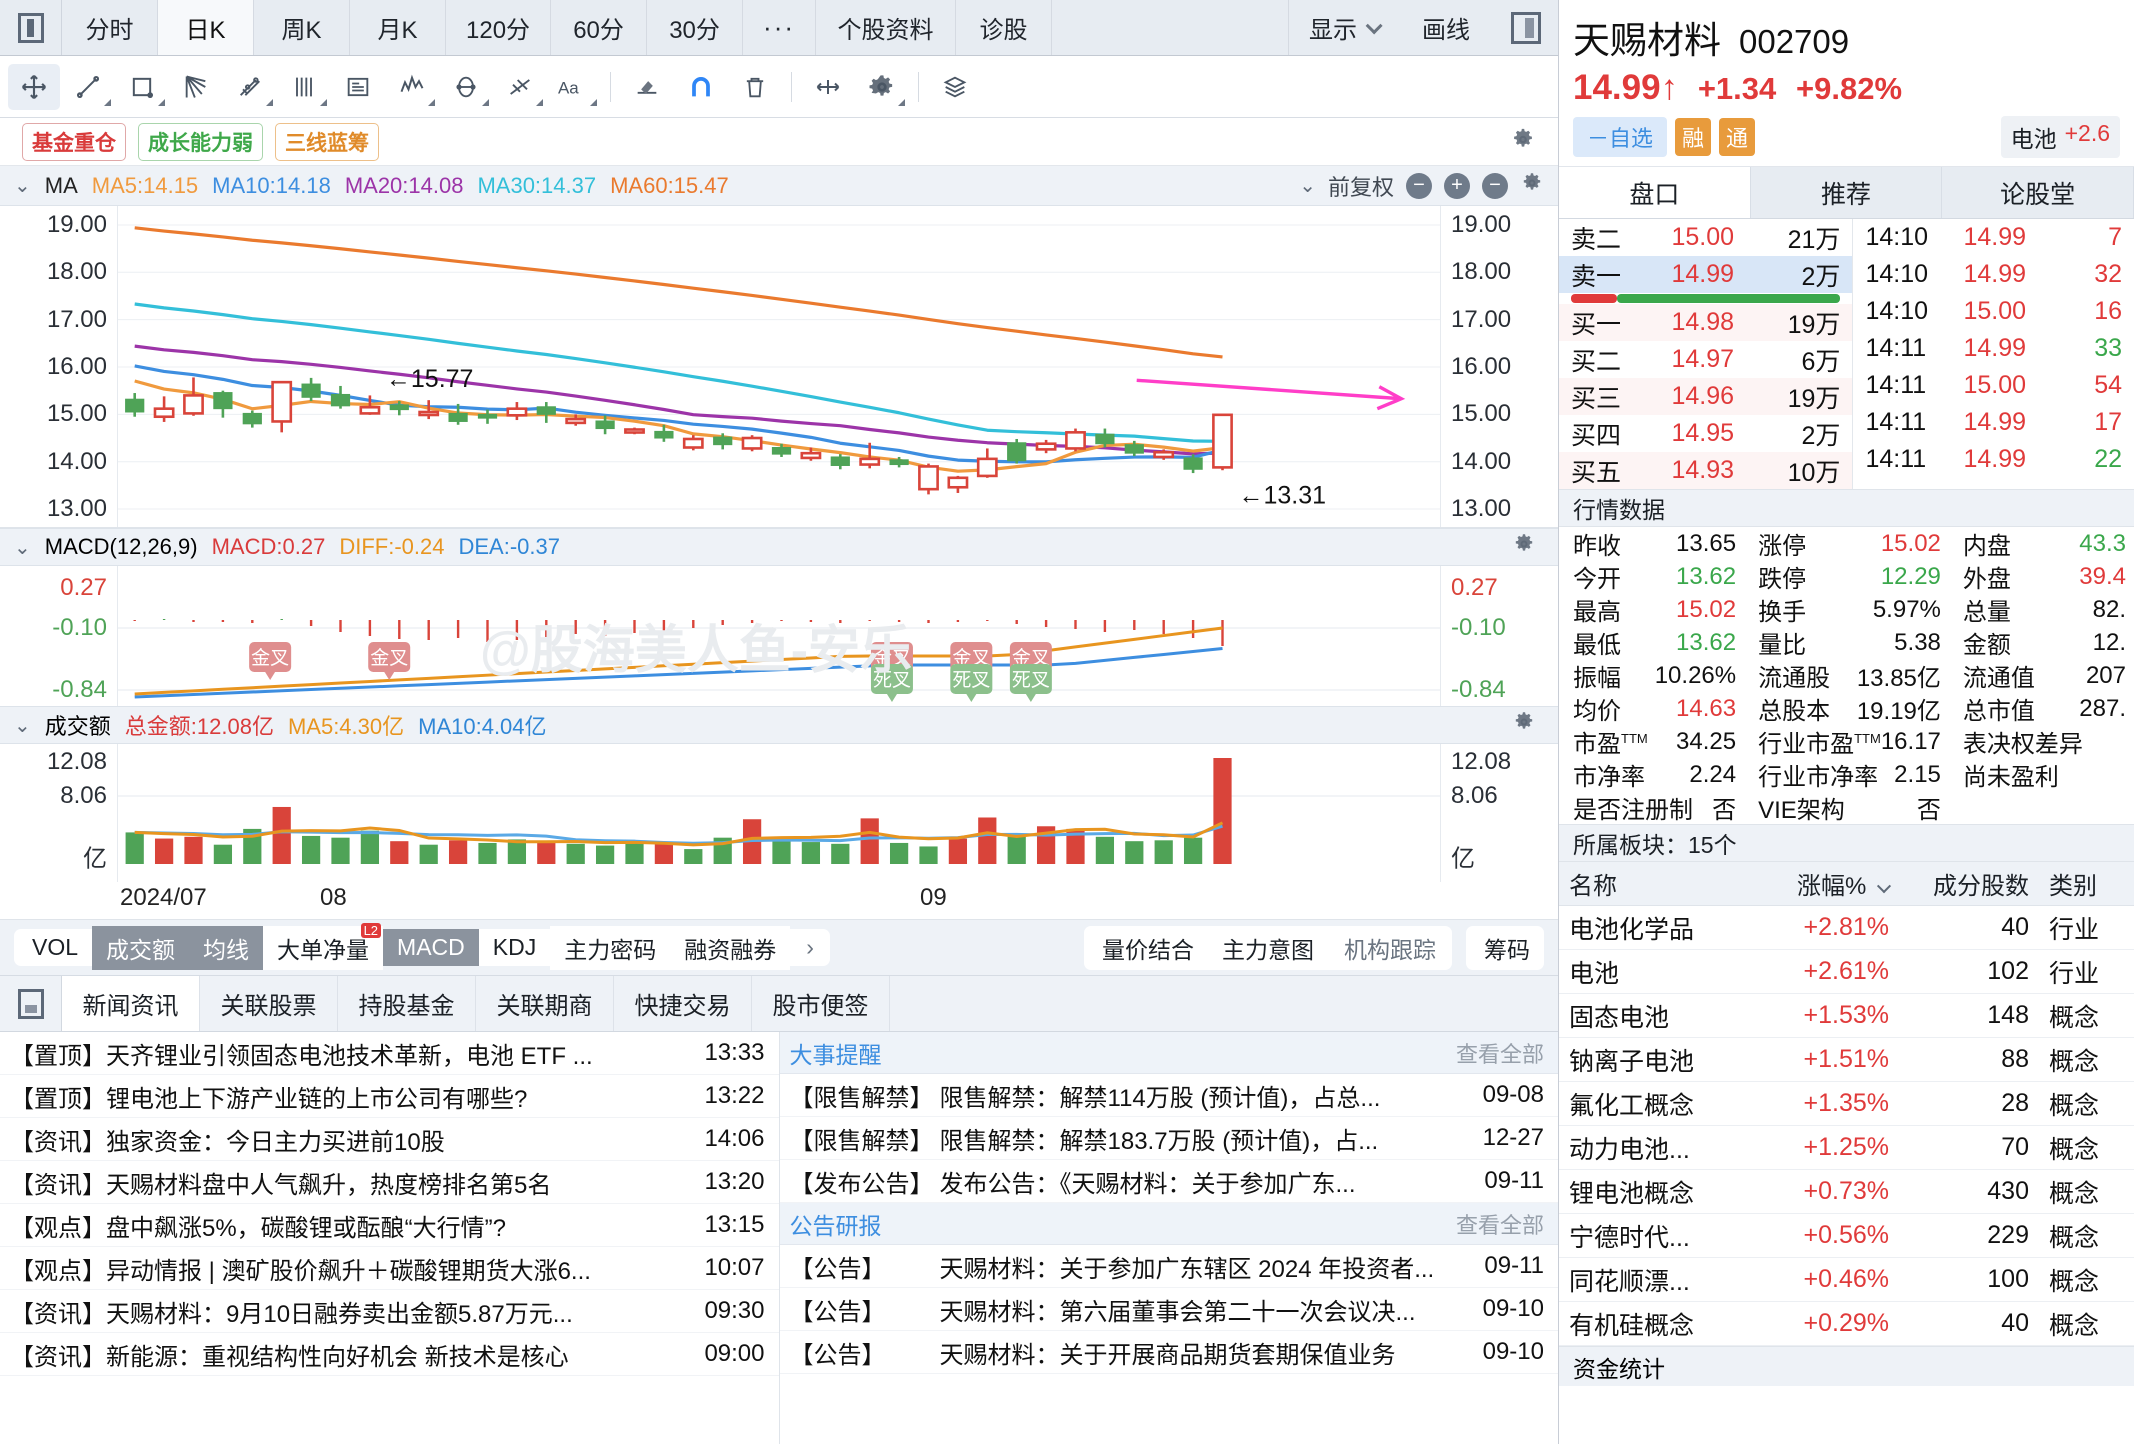 Image resolution: width=2134 pixels, height=1444 pixels. What do you see at coordinates (74, 141) in the screenshot?
I see `tag-fund-heavy: 基金重仓` at bounding box center [74, 141].